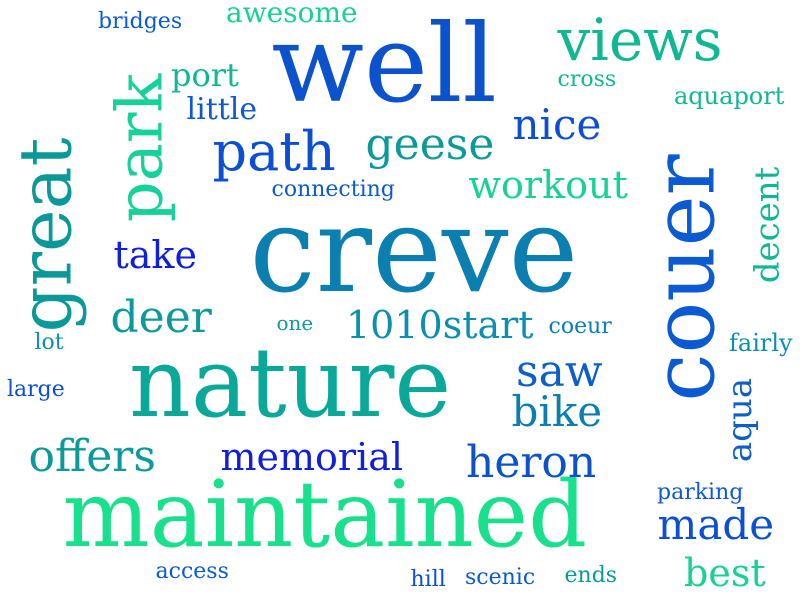 This screenshot has width=800, height=600. What do you see at coordinates (140, 21) in the screenshot?
I see `word-bridges: bridges` at bounding box center [140, 21].